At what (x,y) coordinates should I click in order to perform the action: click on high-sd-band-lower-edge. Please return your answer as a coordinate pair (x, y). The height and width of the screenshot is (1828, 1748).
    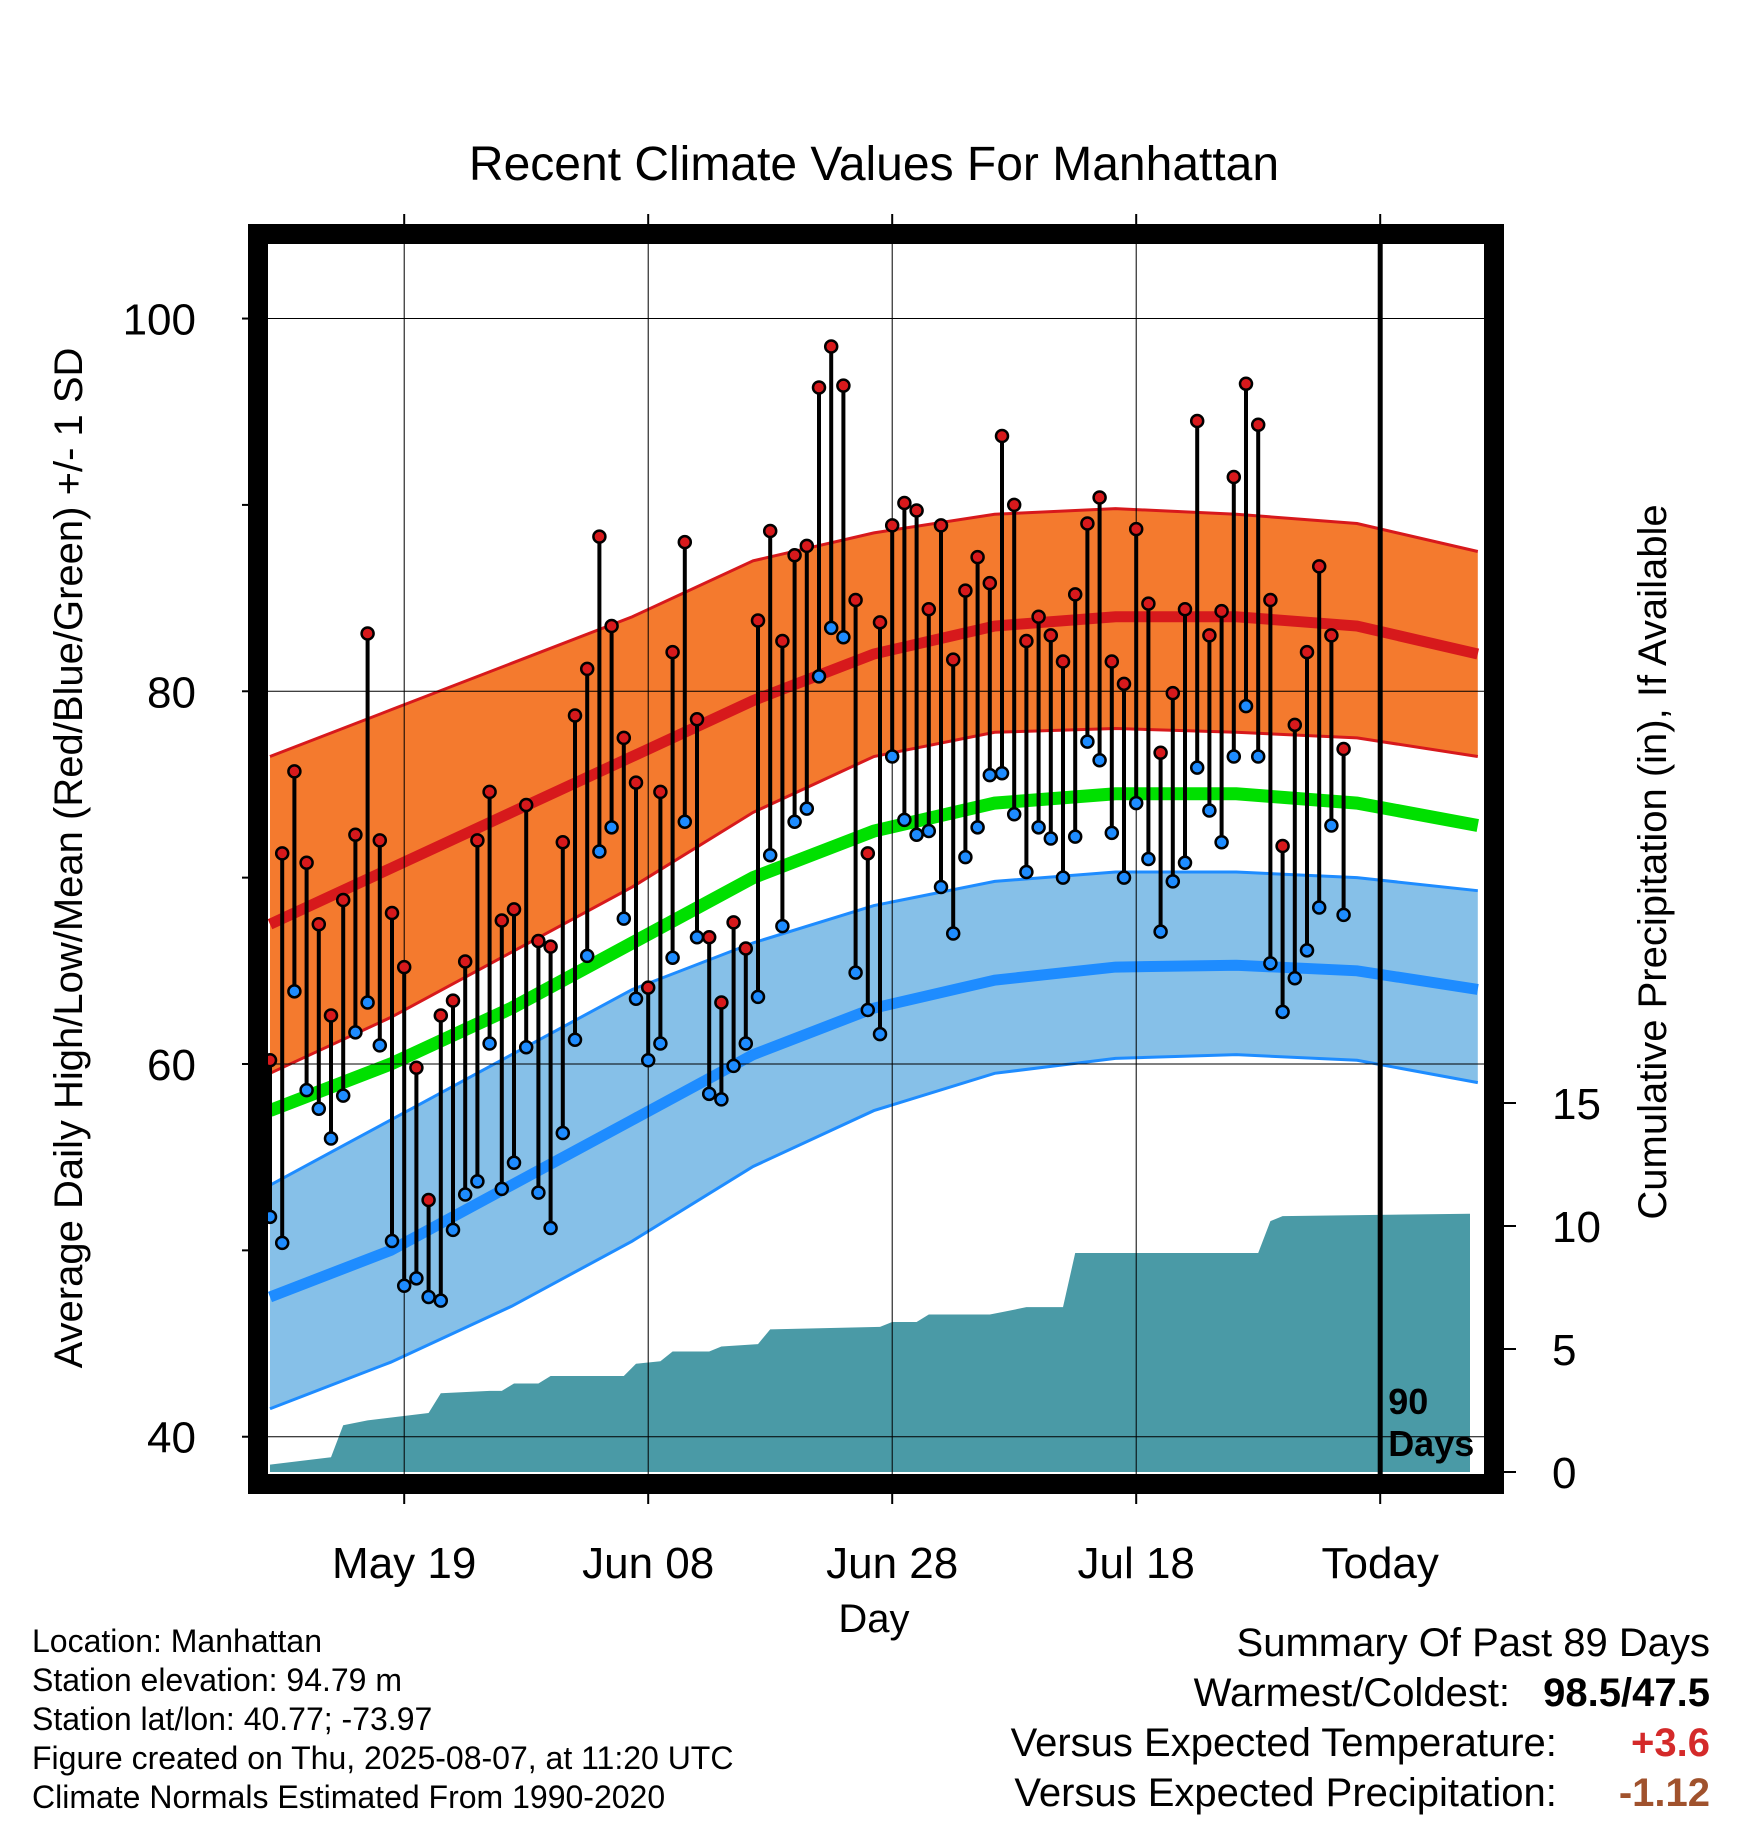
    Looking at the image, I should click on (874, 901).